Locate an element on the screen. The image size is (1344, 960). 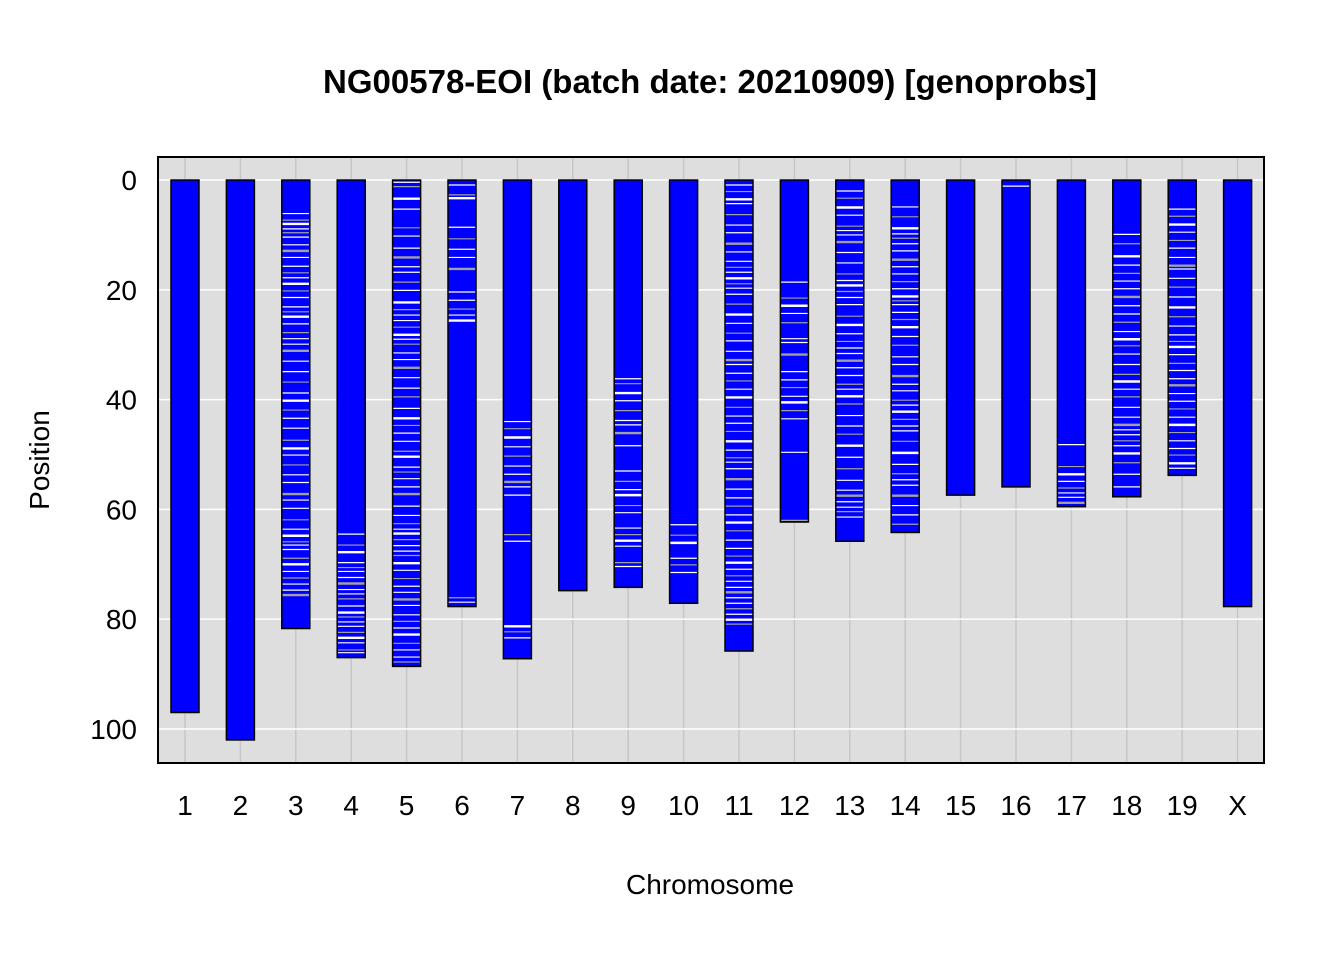
x-tick-label: 6 is located at coordinates (462, 805).